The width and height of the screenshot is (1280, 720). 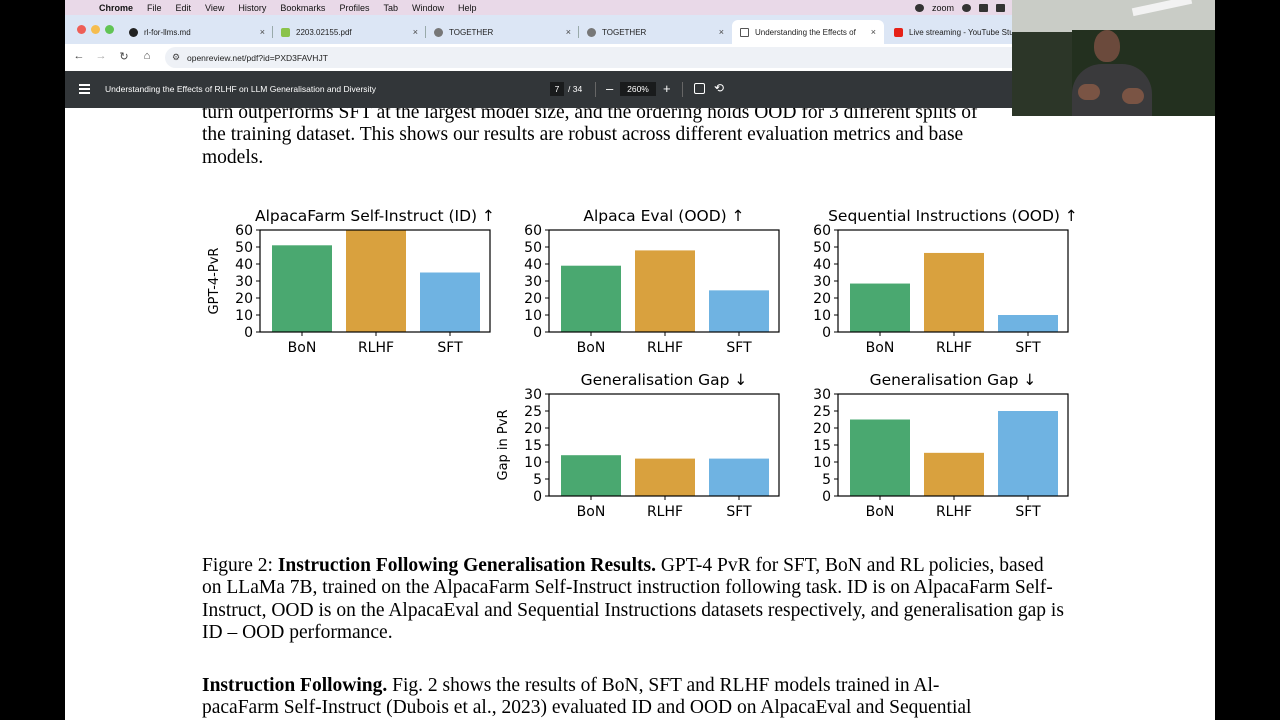 I want to click on webcam-overlay, so click(x=1113, y=58).